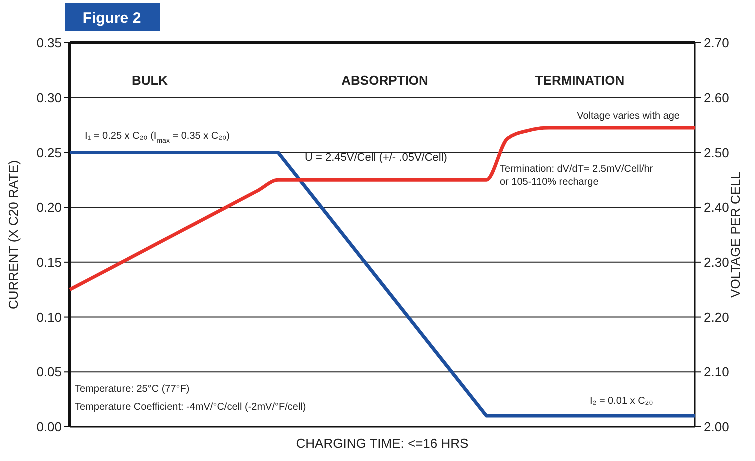 The height and width of the screenshot is (461, 755). What do you see at coordinates (385, 80) in the screenshot?
I see `annotation: ABSORPTION` at bounding box center [385, 80].